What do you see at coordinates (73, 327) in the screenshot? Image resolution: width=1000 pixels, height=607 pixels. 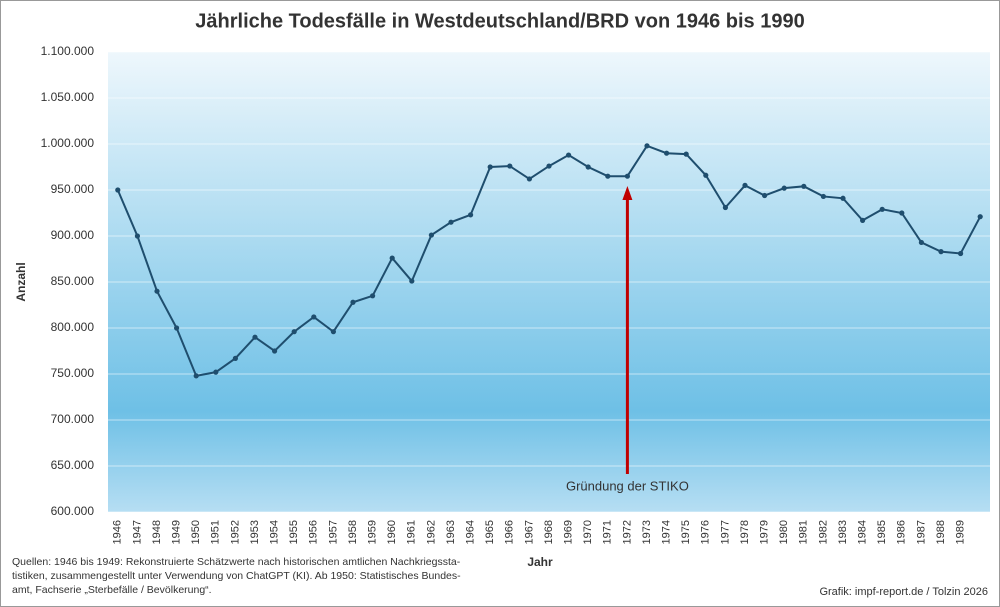 I see `y-tick-label: 800.000` at bounding box center [73, 327].